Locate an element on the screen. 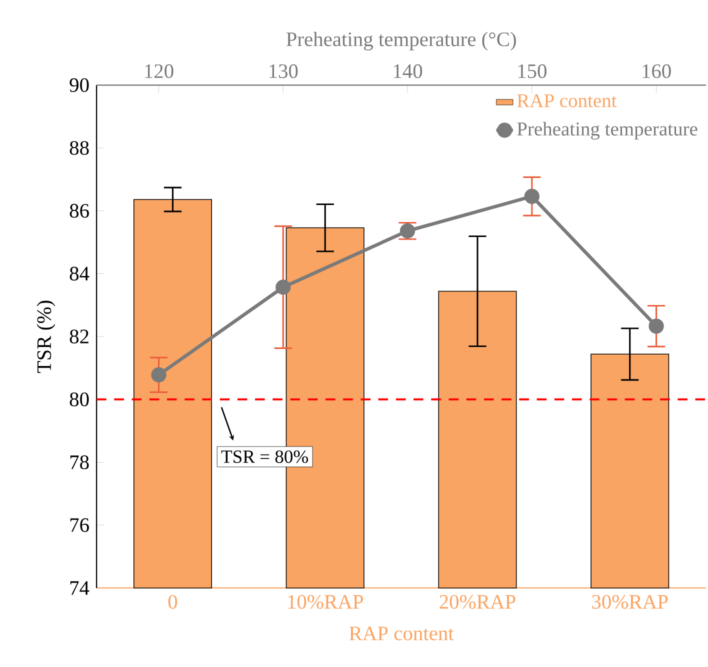  x-tick-label: 30%RAP is located at coordinates (630, 601).